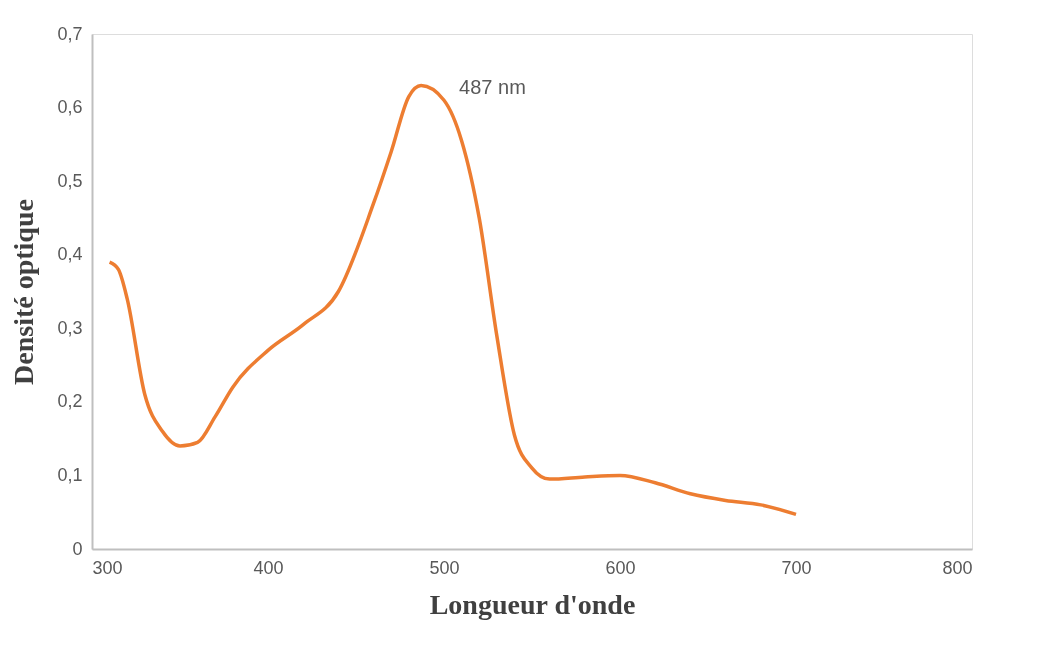  What do you see at coordinates (70, 474) in the screenshot?
I see `y-tick-label: 0,1` at bounding box center [70, 474].